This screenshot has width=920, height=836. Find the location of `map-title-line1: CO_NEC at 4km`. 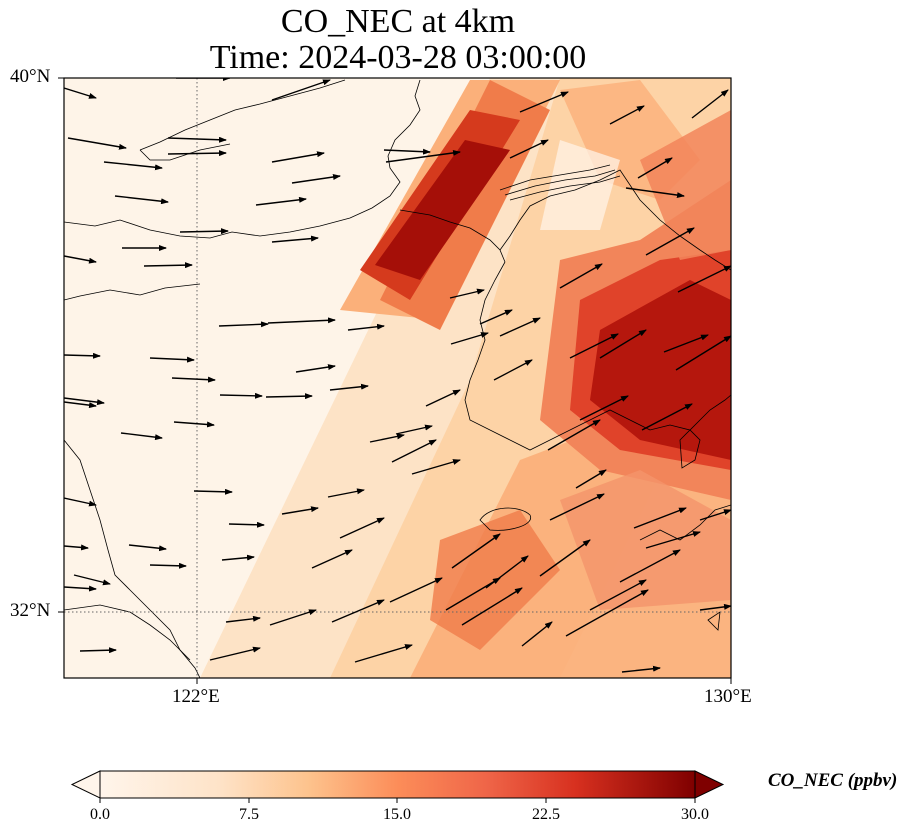

map-title-line1: CO_NEC at 4km is located at coordinates (398, 21).